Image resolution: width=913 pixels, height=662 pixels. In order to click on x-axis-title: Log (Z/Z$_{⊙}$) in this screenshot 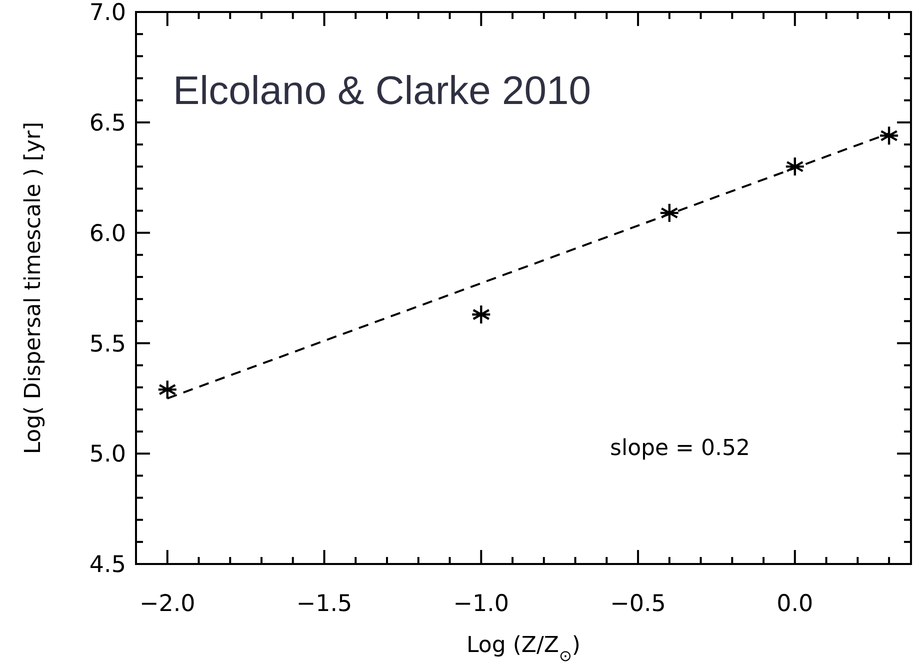, I will do `click(523, 647)`.